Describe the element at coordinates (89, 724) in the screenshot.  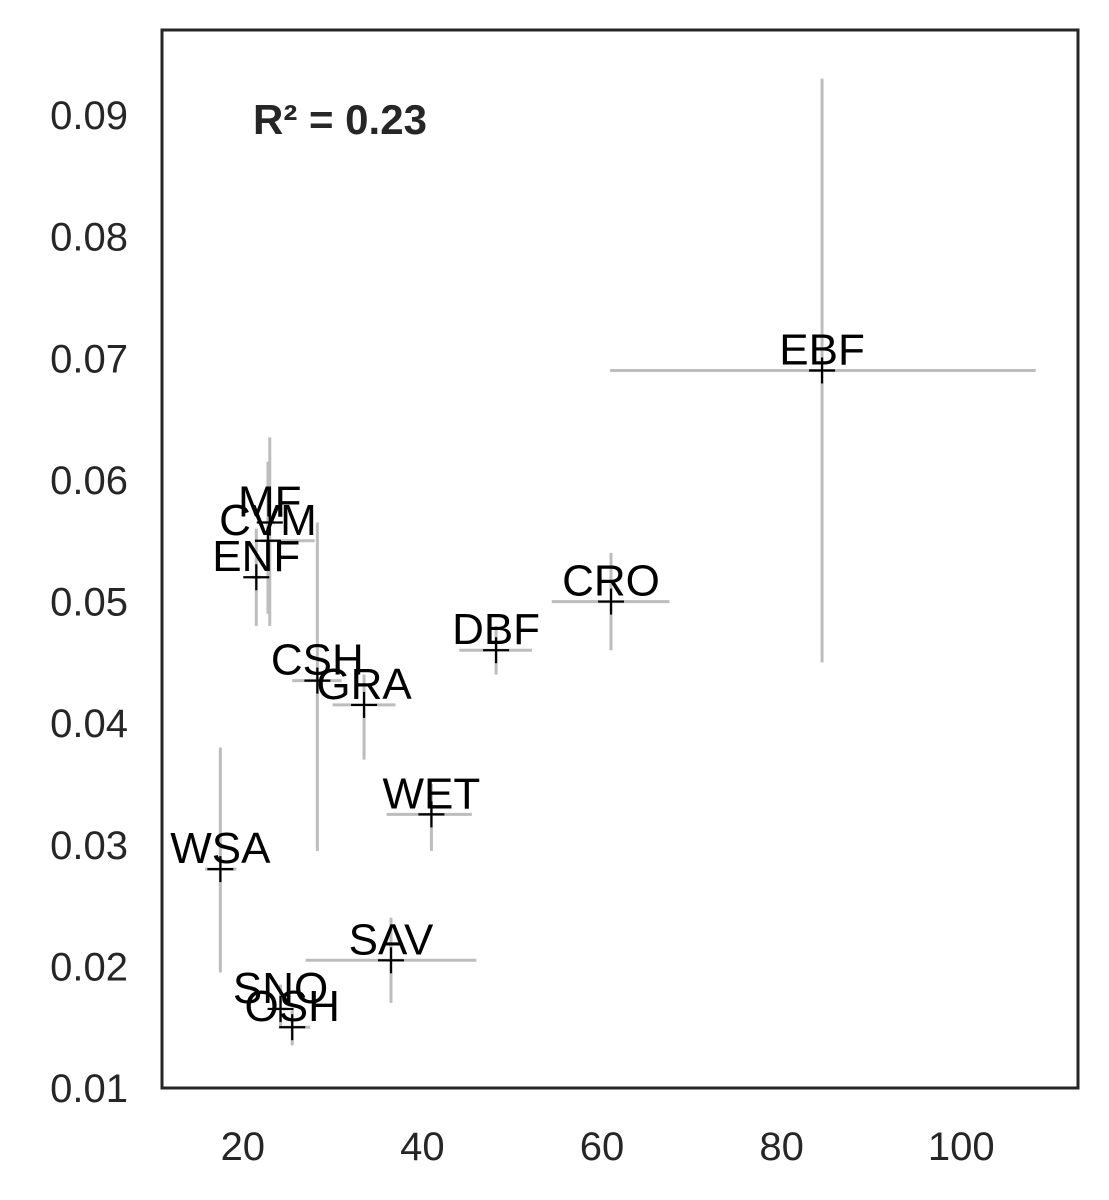
I see `y-tick-label: 0.04` at that location.